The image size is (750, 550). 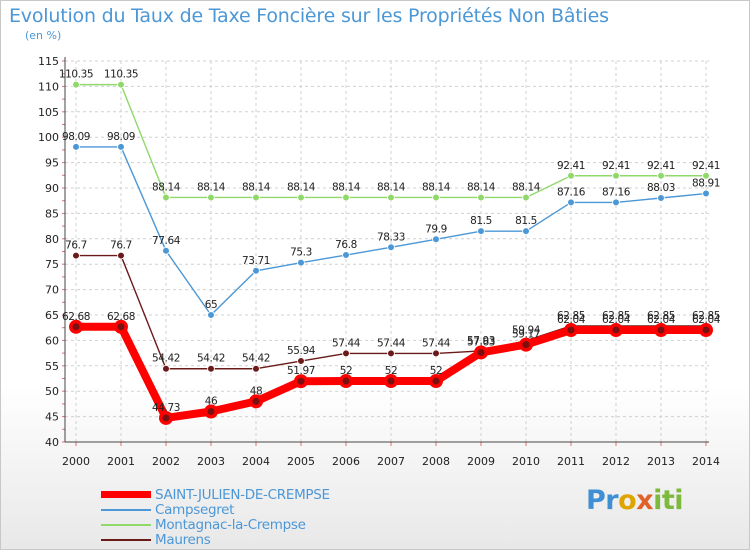 What do you see at coordinates (126, 494) in the screenshot?
I see `legend-swatch-saint-julien` at bounding box center [126, 494].